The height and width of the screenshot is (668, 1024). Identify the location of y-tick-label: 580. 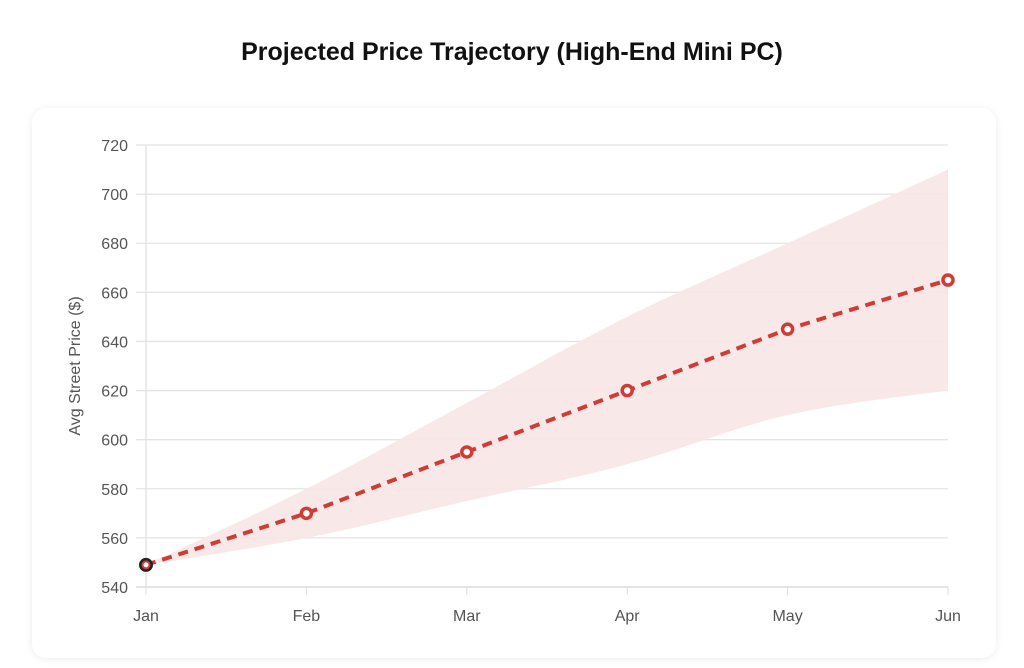
(114, 490).